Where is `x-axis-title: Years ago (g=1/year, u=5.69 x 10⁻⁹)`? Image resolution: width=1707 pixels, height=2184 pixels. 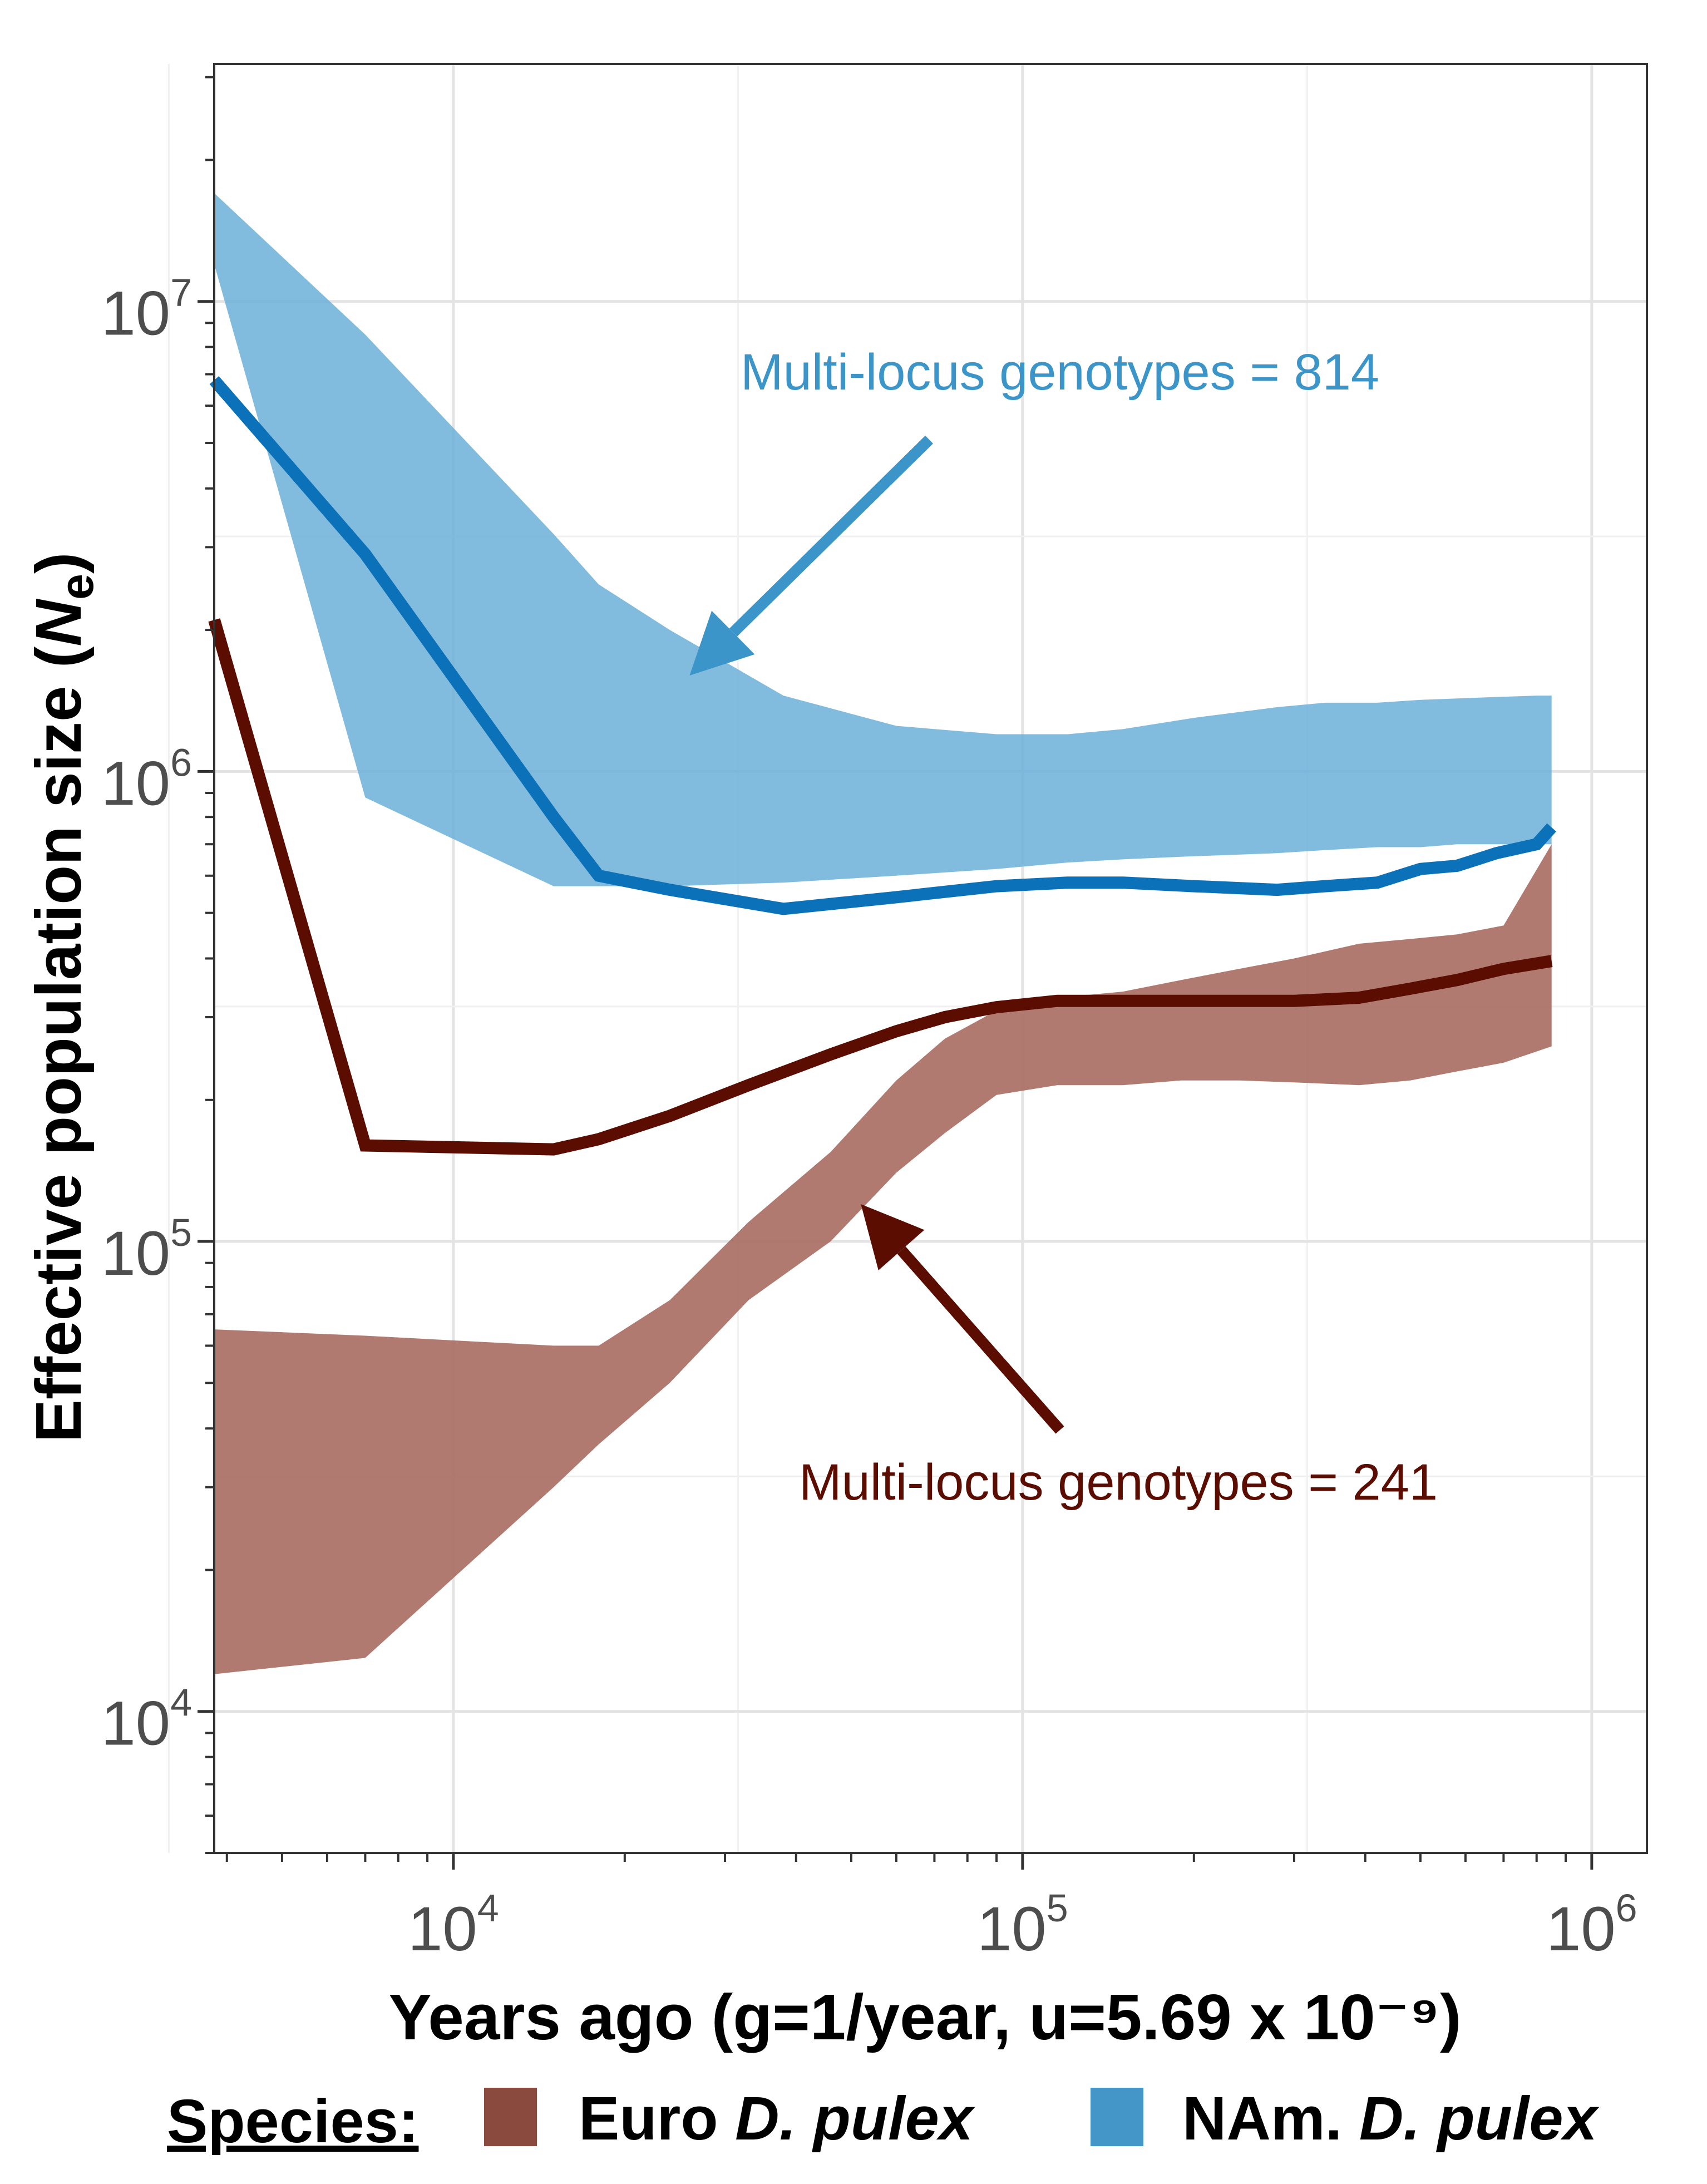 x-axis-title: Years ago (g=1/year, u=5.69 x 10⁻⁹) is located at coordinates (924, 2017).